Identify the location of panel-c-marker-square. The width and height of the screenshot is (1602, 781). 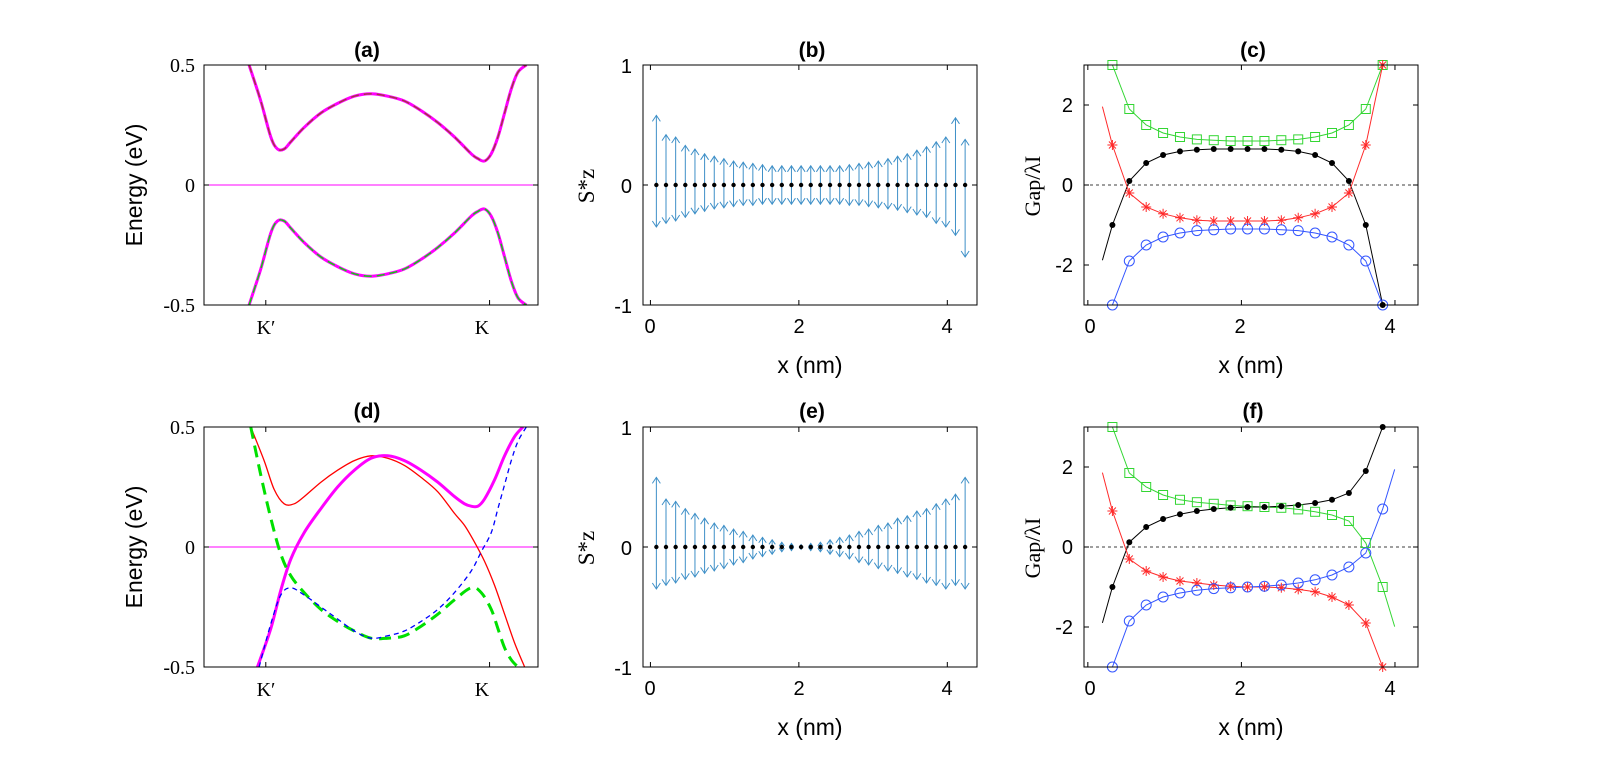
(1196, 139).